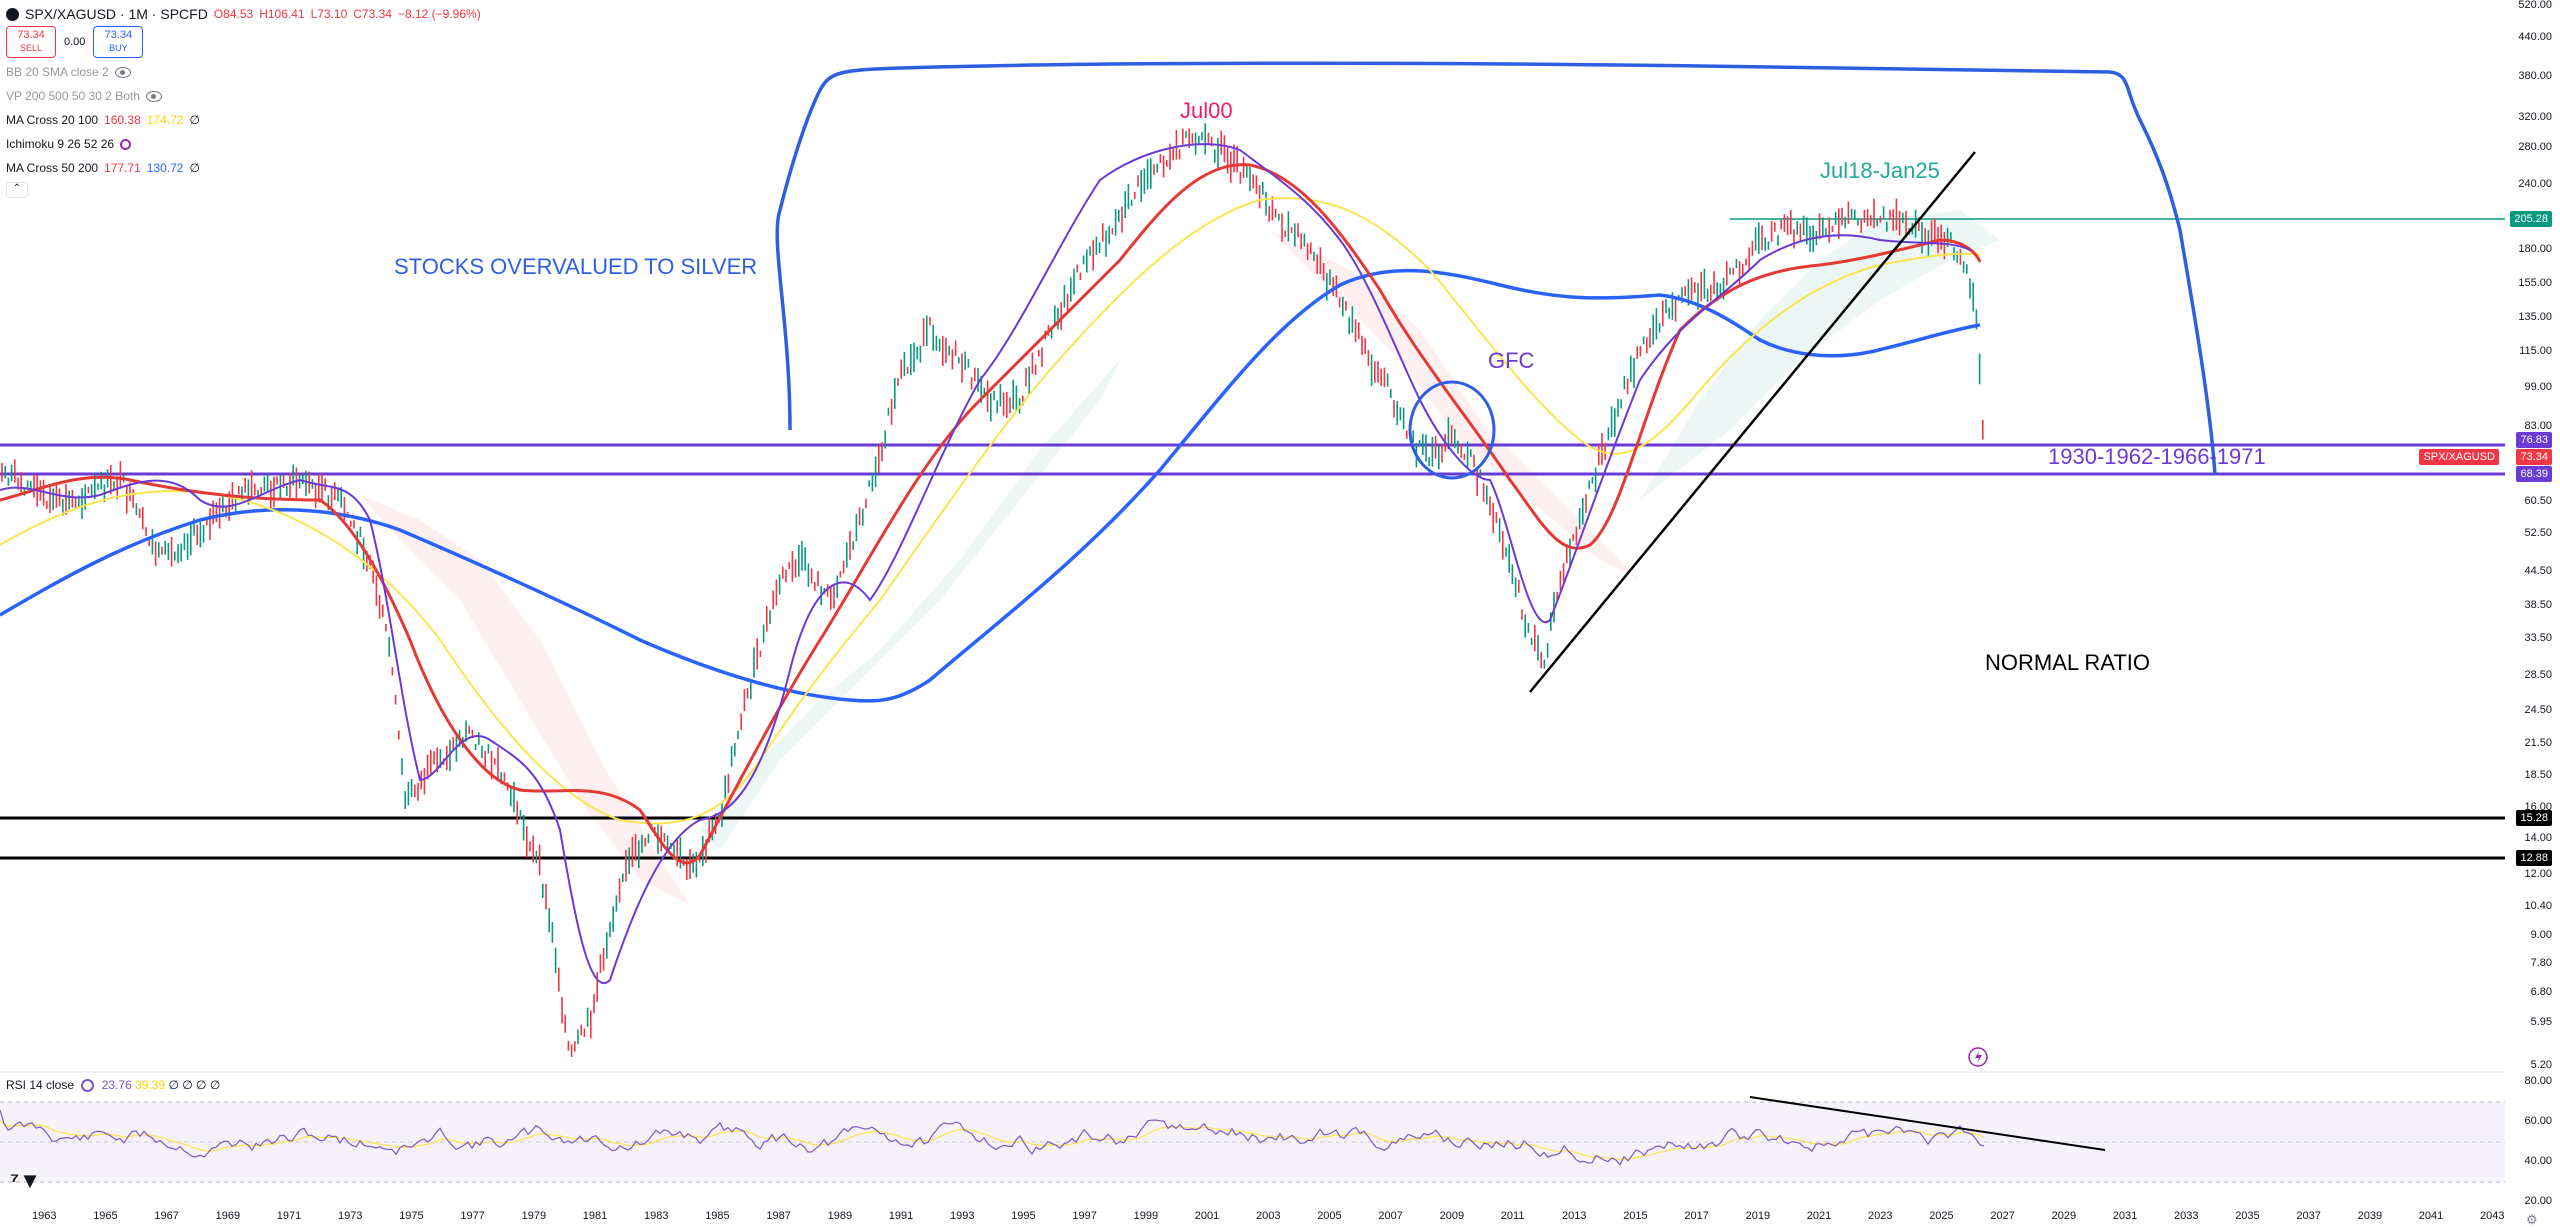  Describe the element at coordinates (2247, 1216) in the screenshot. I see `time-tick-label: 2035` at that location.